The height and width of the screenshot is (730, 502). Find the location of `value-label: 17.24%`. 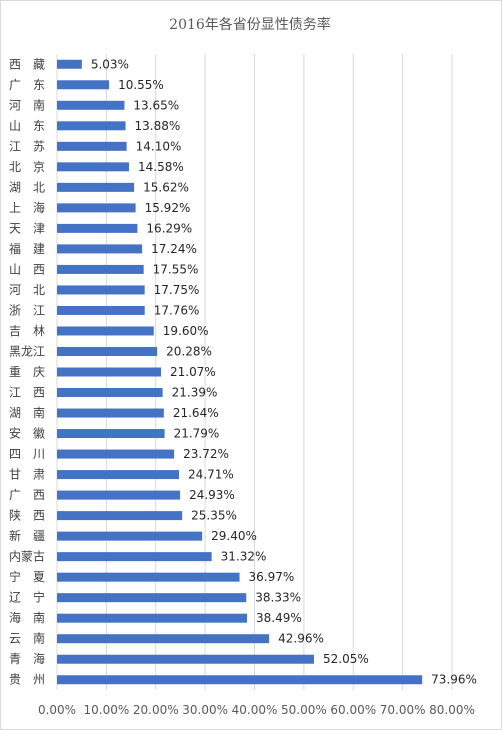

value-label: 17.24% is located at coordinates (174, 249).